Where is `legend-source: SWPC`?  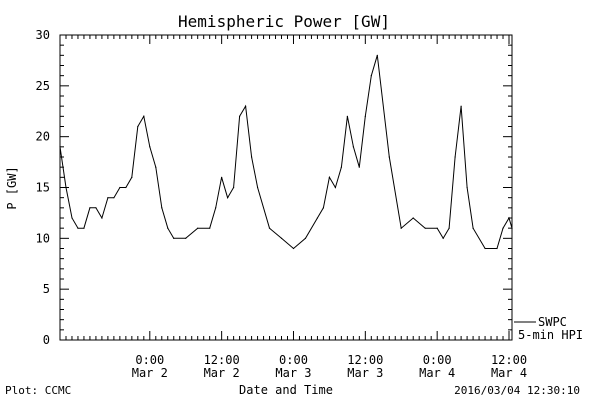 legend-source: SWPC is located at coordinates (552, 322).